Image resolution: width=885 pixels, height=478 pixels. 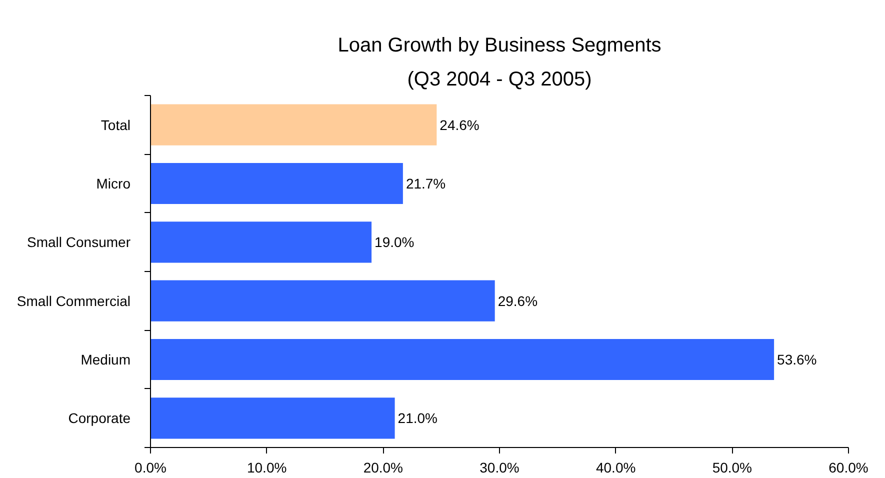 What do you see at coordinates (113, 184) in the screenshot?
I see `y-tick-label: Micro` at bounding box center [113, 184].